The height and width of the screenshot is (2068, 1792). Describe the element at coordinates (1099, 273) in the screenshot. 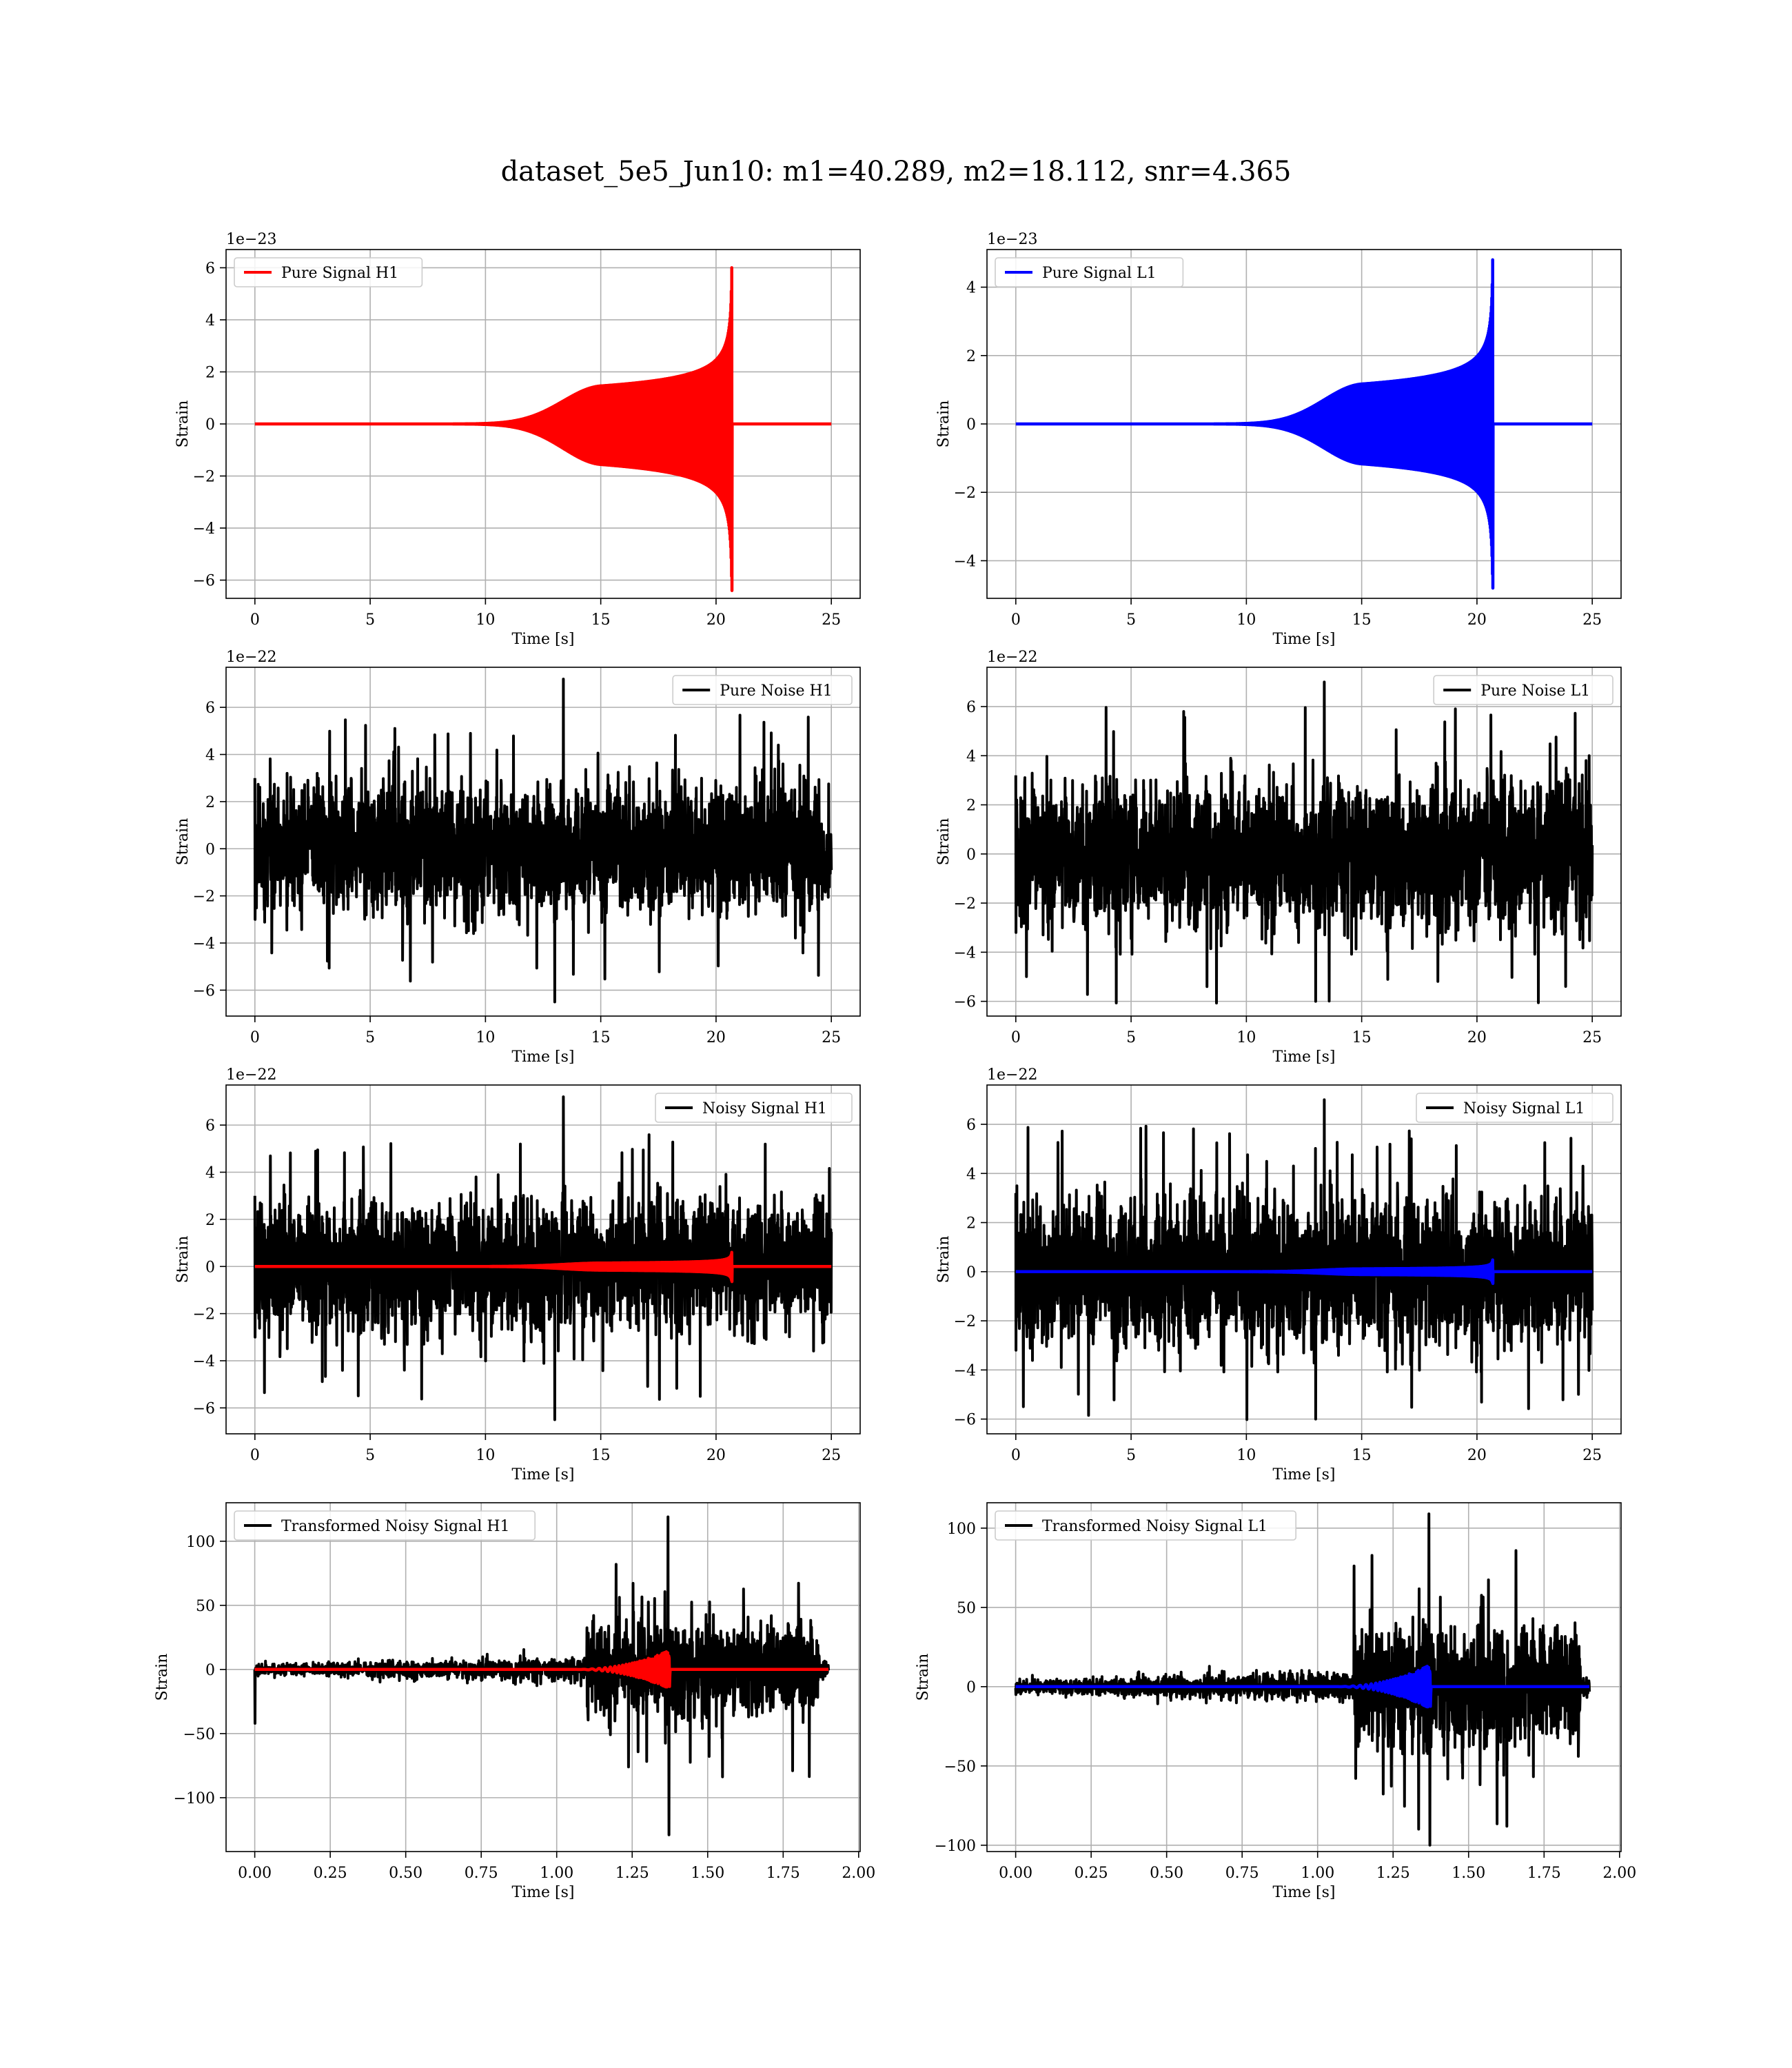

I see `legend-label: Pure Signal L1` at that location.